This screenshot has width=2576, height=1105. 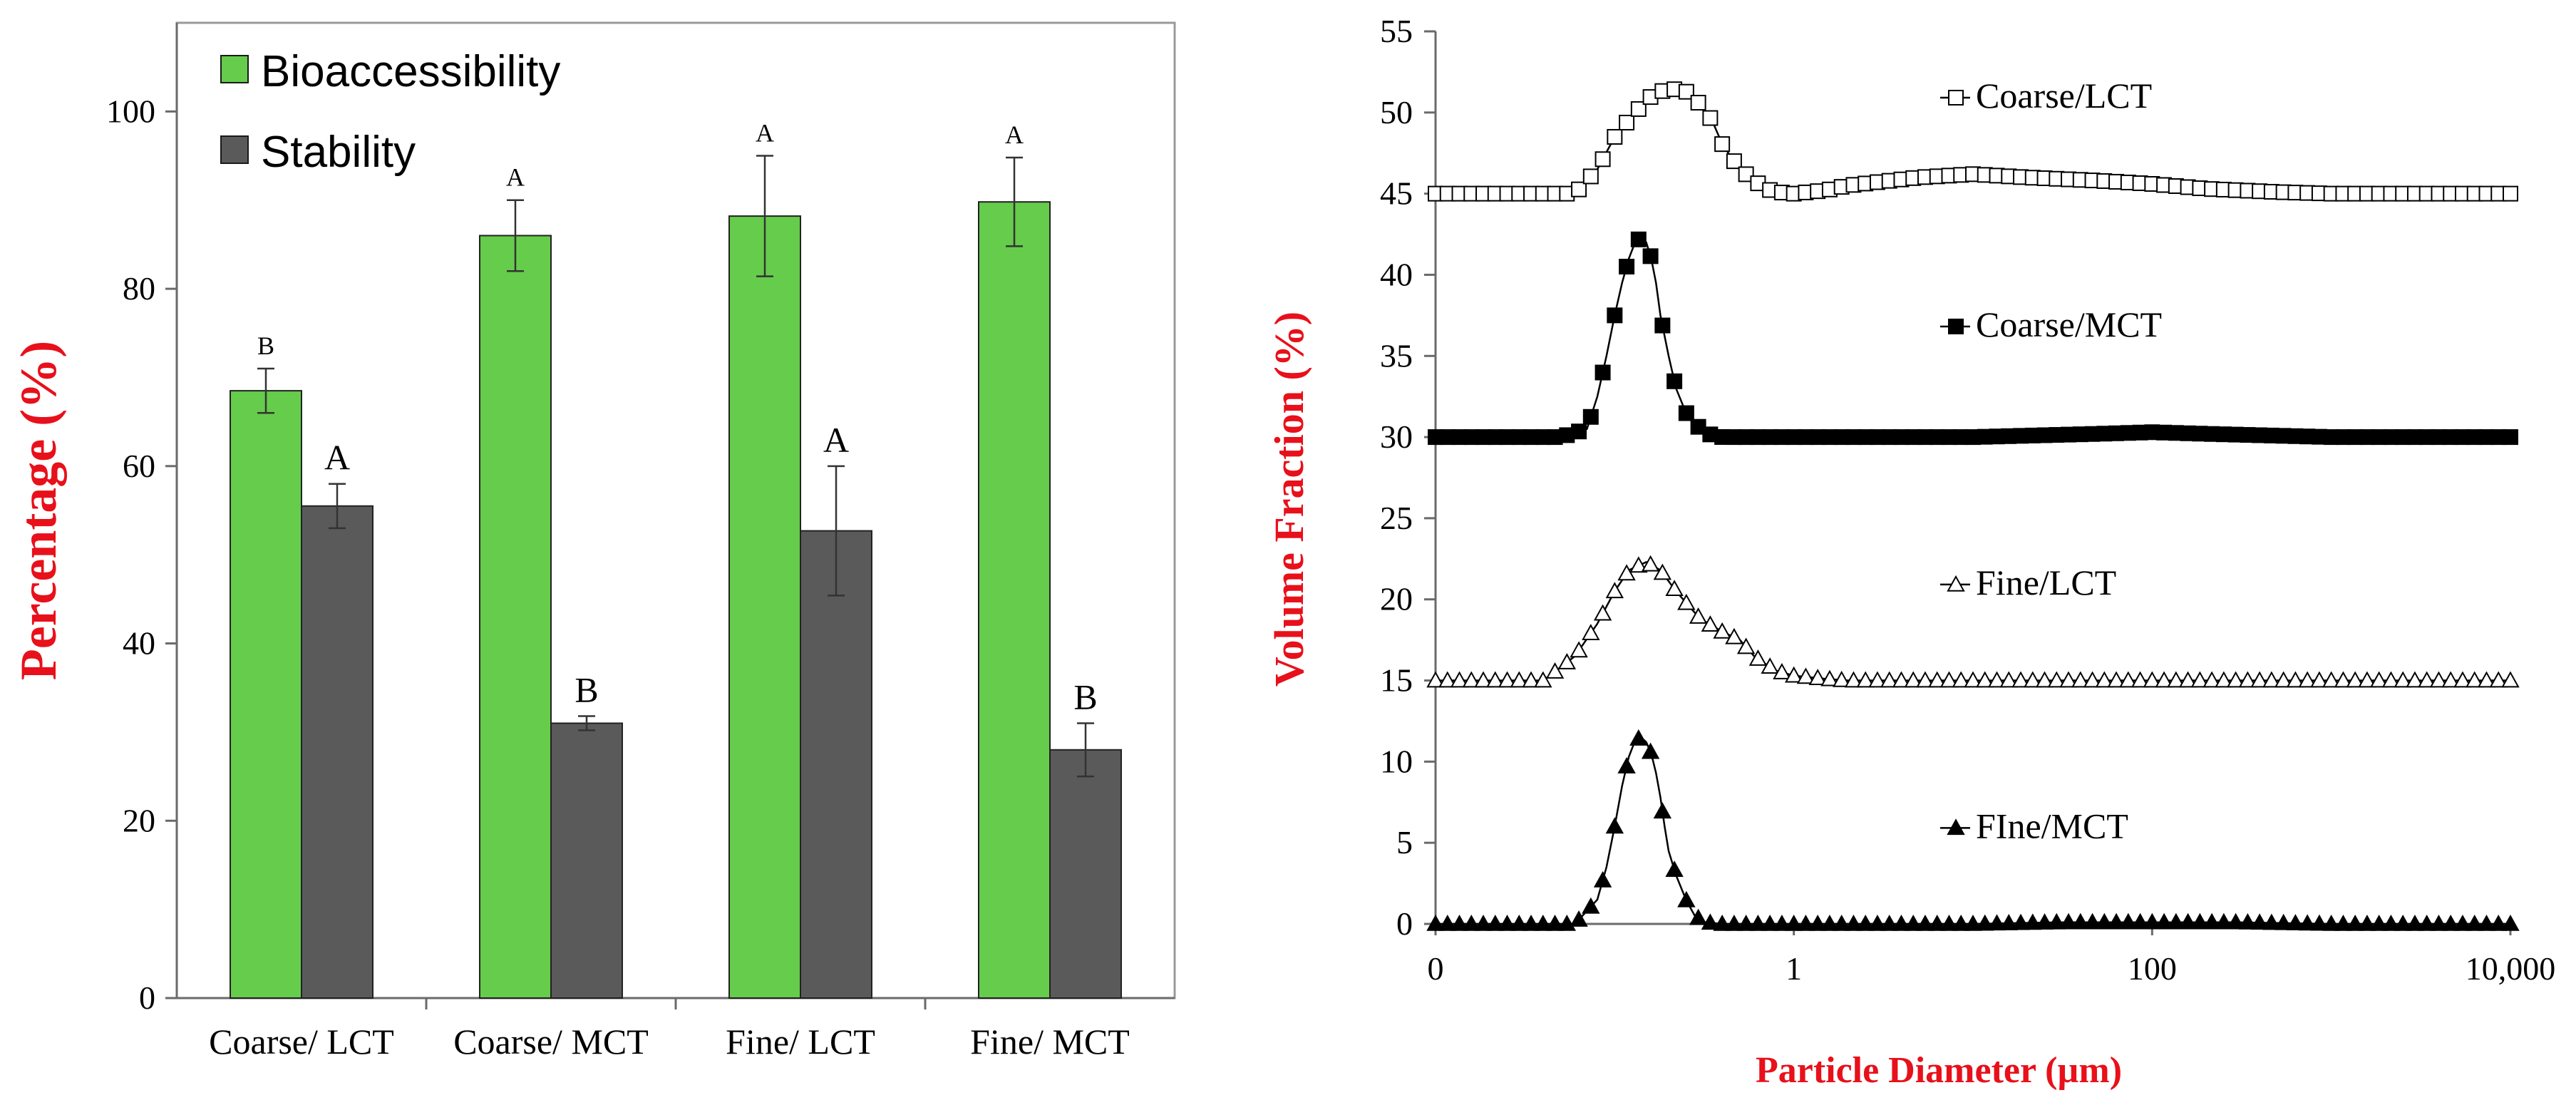 I want to click on line-y-tick-label: 20, so click(x=1396, y=599).